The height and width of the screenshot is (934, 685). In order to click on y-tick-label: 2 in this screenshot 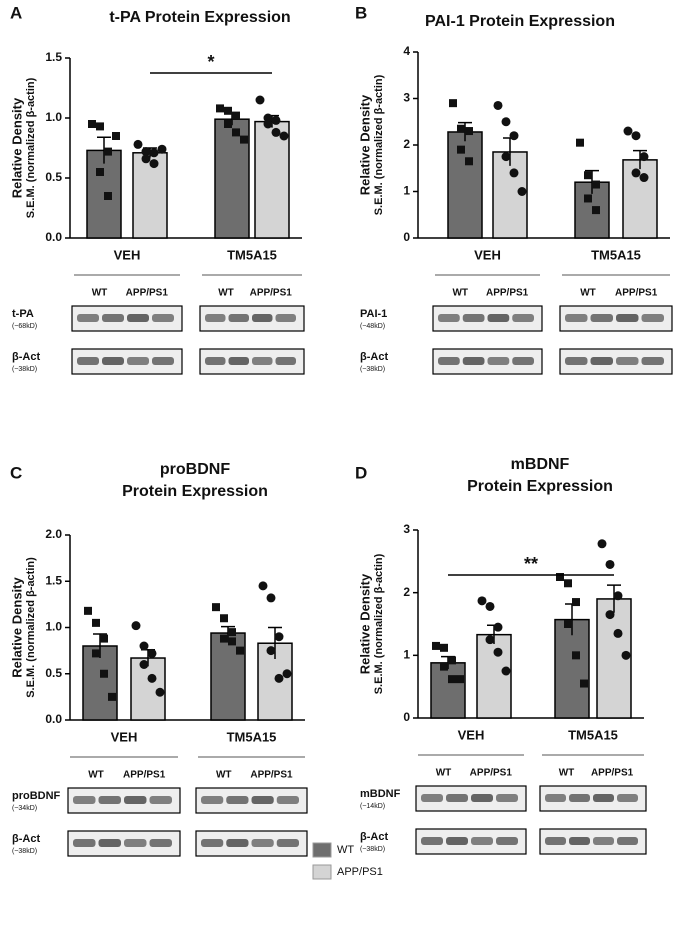, I will do `click(406, 144)`.